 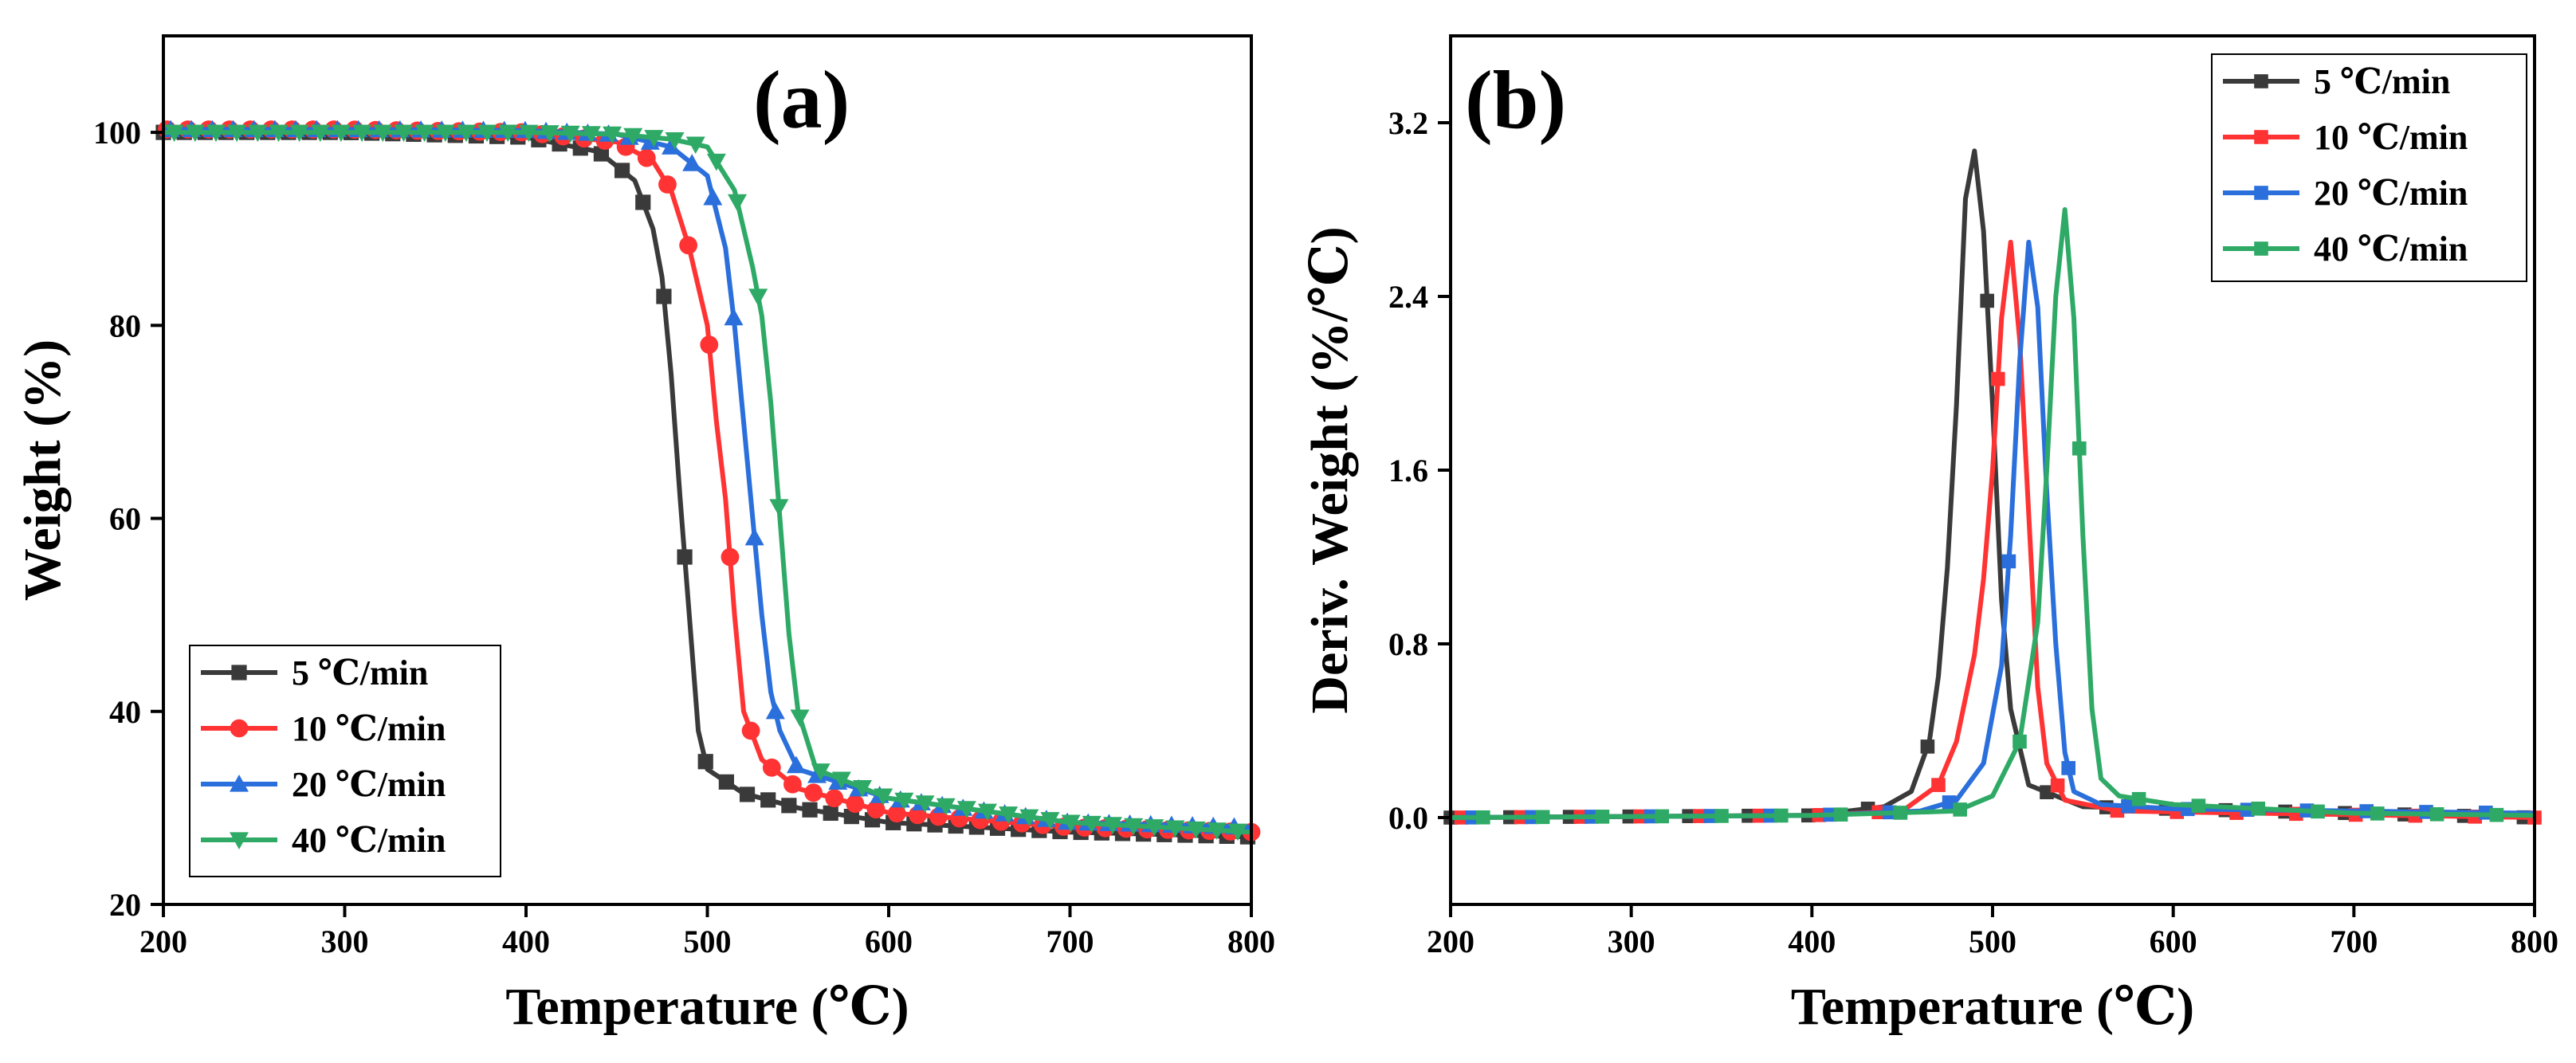 I want to click on x-tick-label: 300, so click(x=345, y=941).